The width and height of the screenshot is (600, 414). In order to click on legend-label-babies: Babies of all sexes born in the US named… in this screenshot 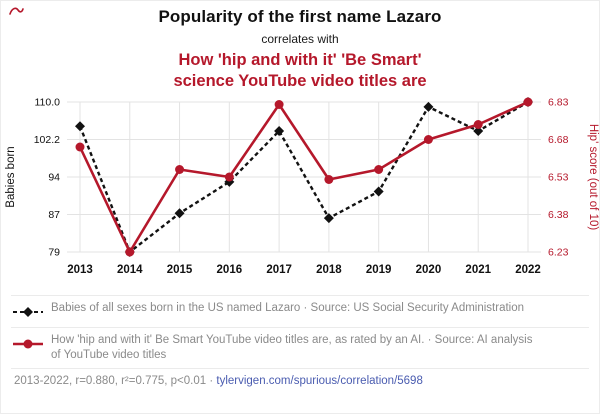, I will do `click(288, 308)`.